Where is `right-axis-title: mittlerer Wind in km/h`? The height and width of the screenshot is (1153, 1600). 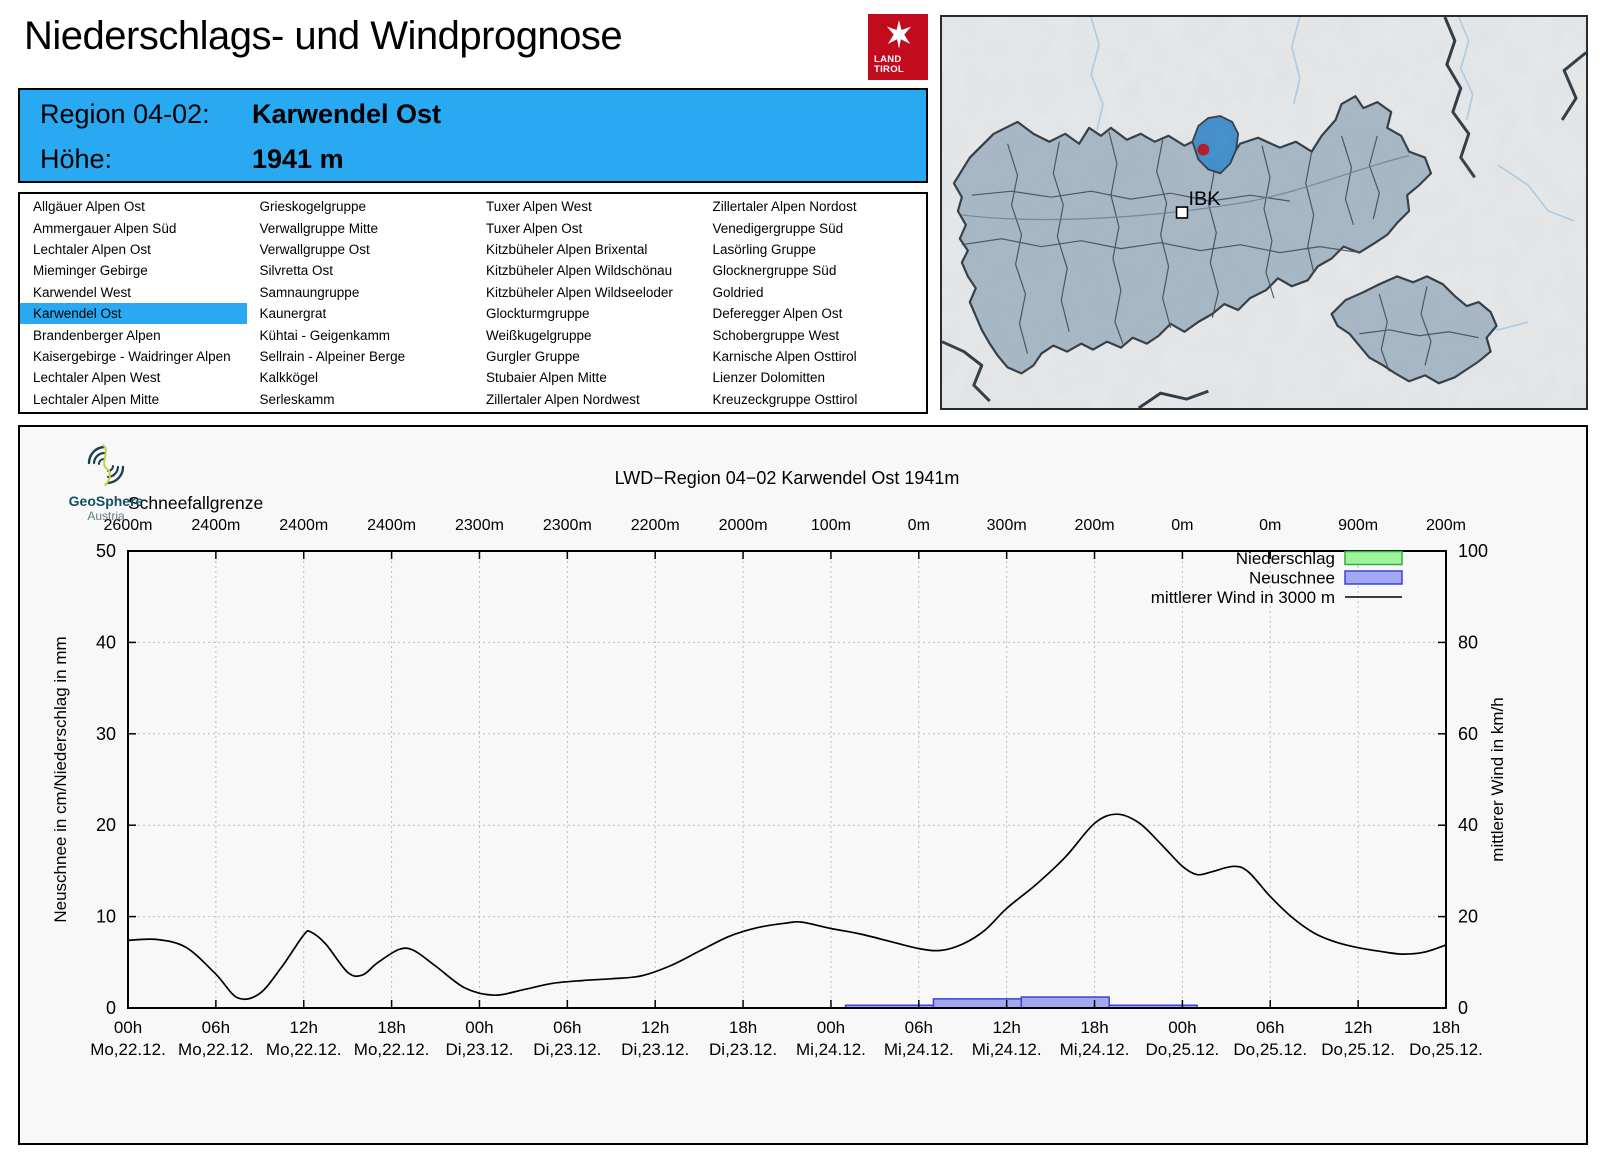
right-axis-title: mittlerer Wind in km/h is located at coordinates (1497, 779).